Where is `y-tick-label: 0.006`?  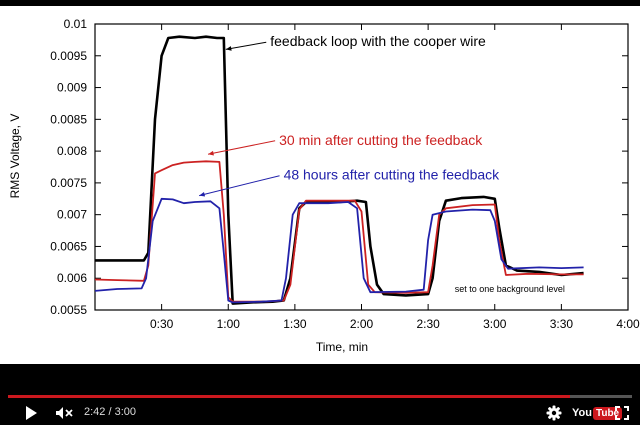 y-tick-label: 0.006 is located at coordinates (72, 278).